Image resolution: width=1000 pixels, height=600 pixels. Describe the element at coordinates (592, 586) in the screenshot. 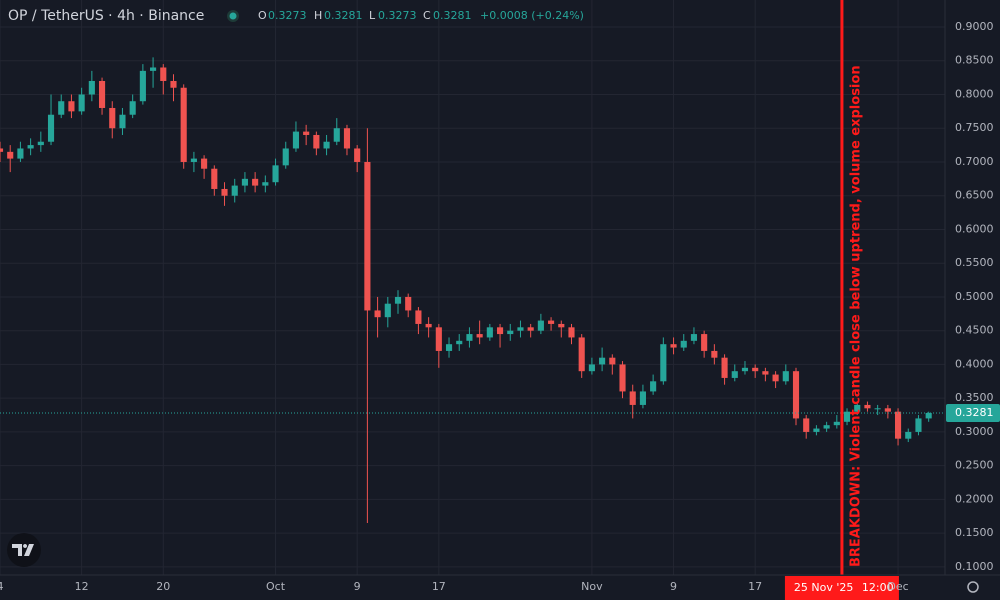

I see `x-tick-label: Nov` at that location.